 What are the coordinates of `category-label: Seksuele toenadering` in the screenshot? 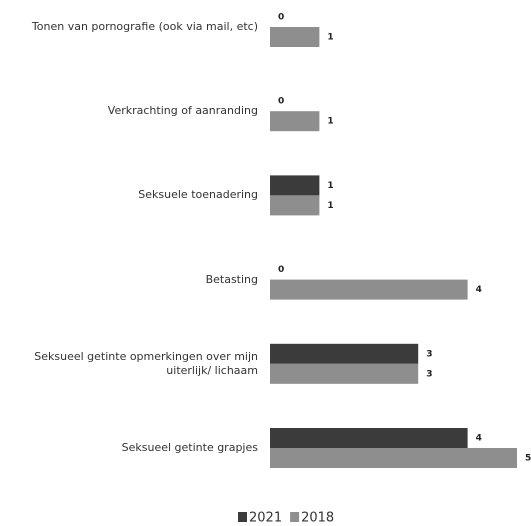 It's located at (198, 195).